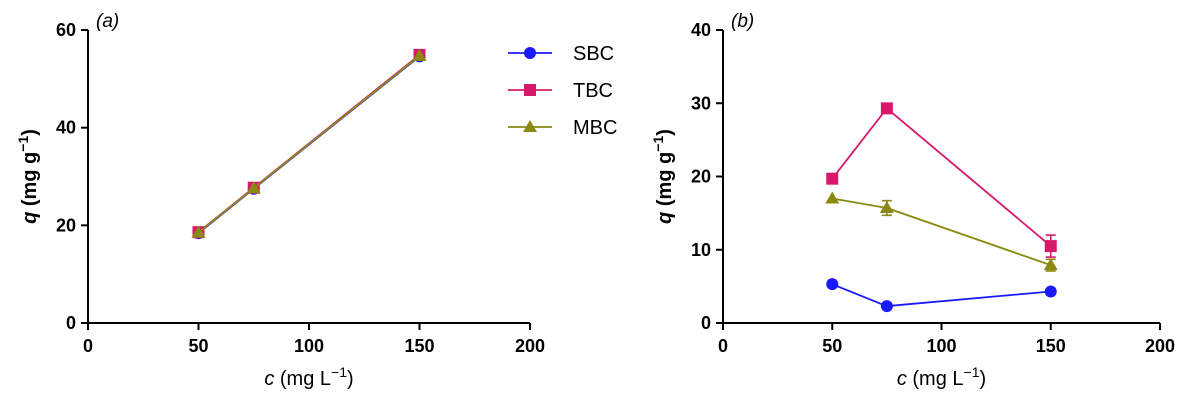  What do you see at coordinates (941, 177) in the screenshot?
I see `series-line-tbc` at bounding box center [941, 177].